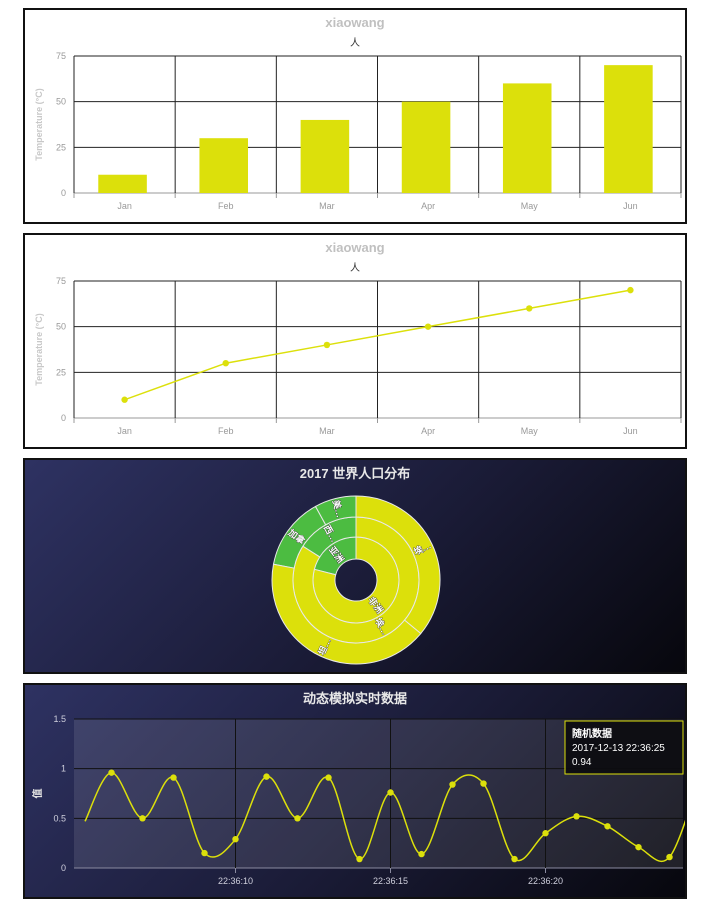 Image resolution: width=724 pixels, height=911 pixels. I want to click on point-mar, so click(327, 345).